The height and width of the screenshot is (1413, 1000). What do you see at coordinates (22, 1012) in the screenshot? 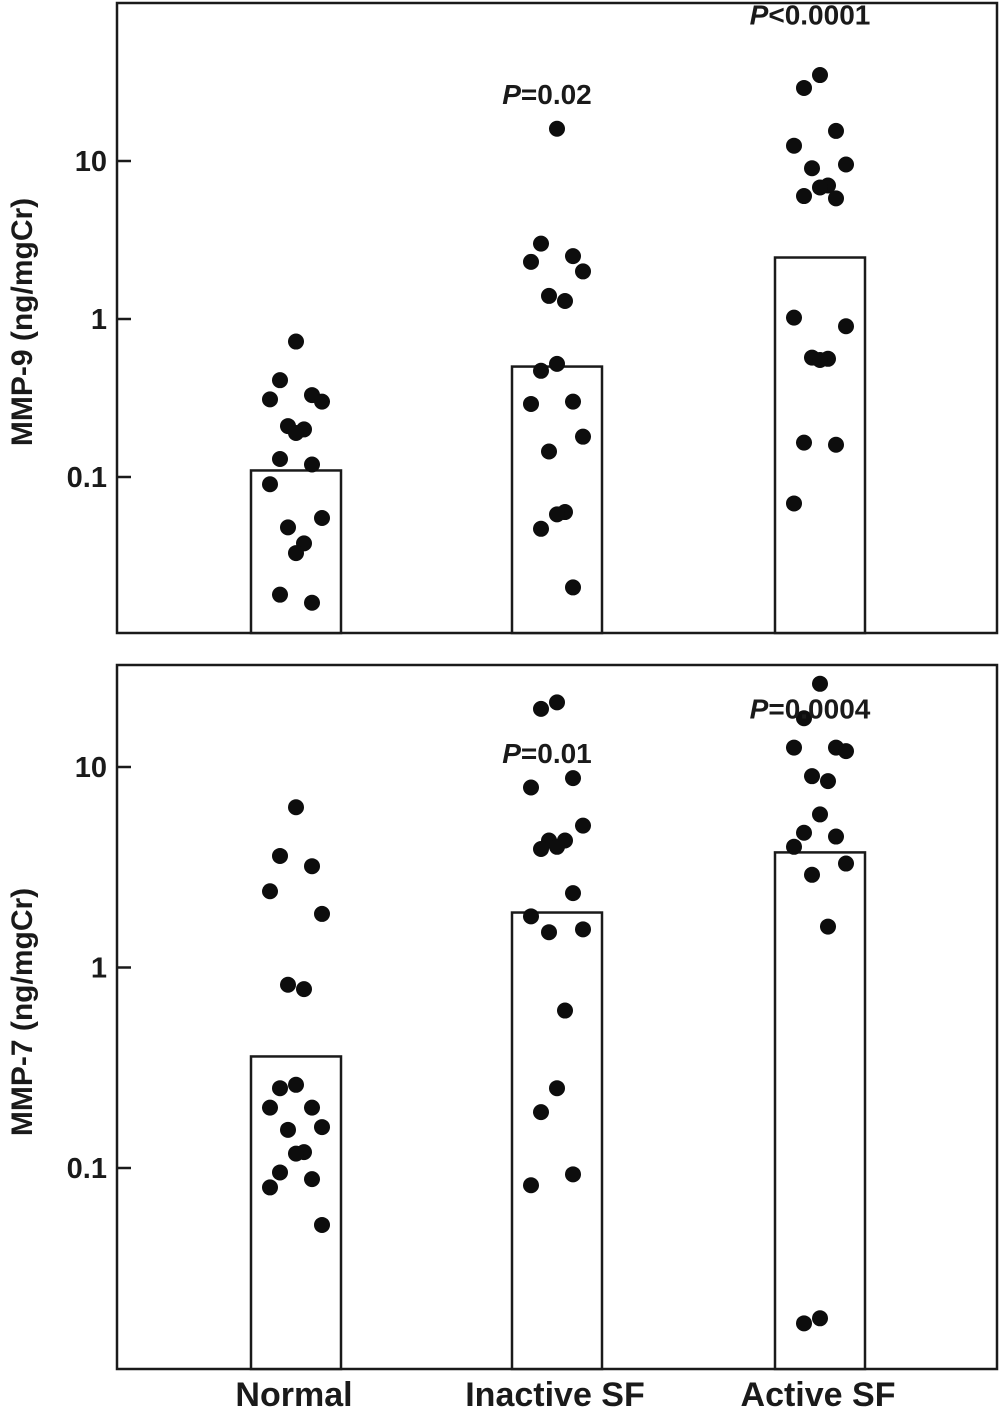
I see `y-axis-label: MMP-7 (ng/mgCr)` at bounding box center [22, 1012].